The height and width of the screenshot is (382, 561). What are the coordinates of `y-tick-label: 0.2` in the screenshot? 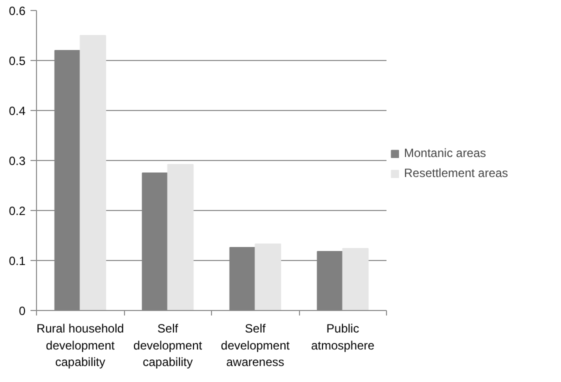 It's located at (17, 211).